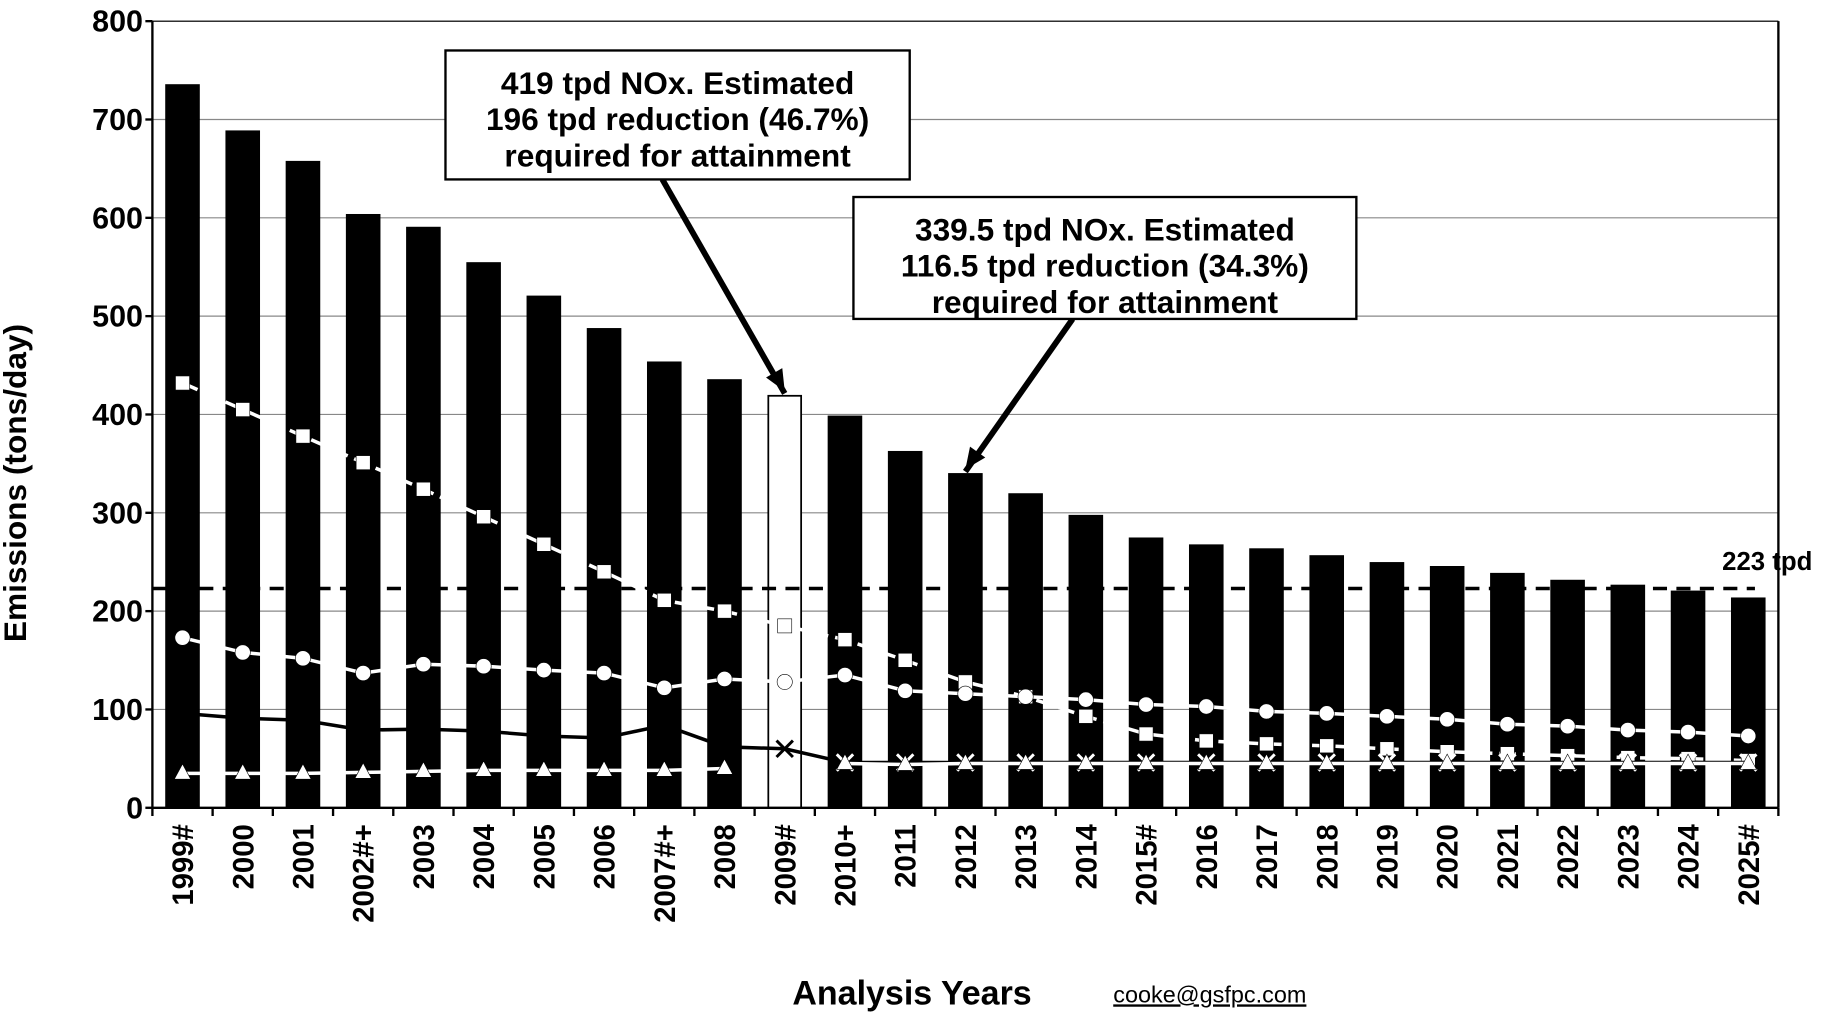 This screenshot has width=1837, height=1018. I want to click on x-tick-label: 2005, so click(544, 856).